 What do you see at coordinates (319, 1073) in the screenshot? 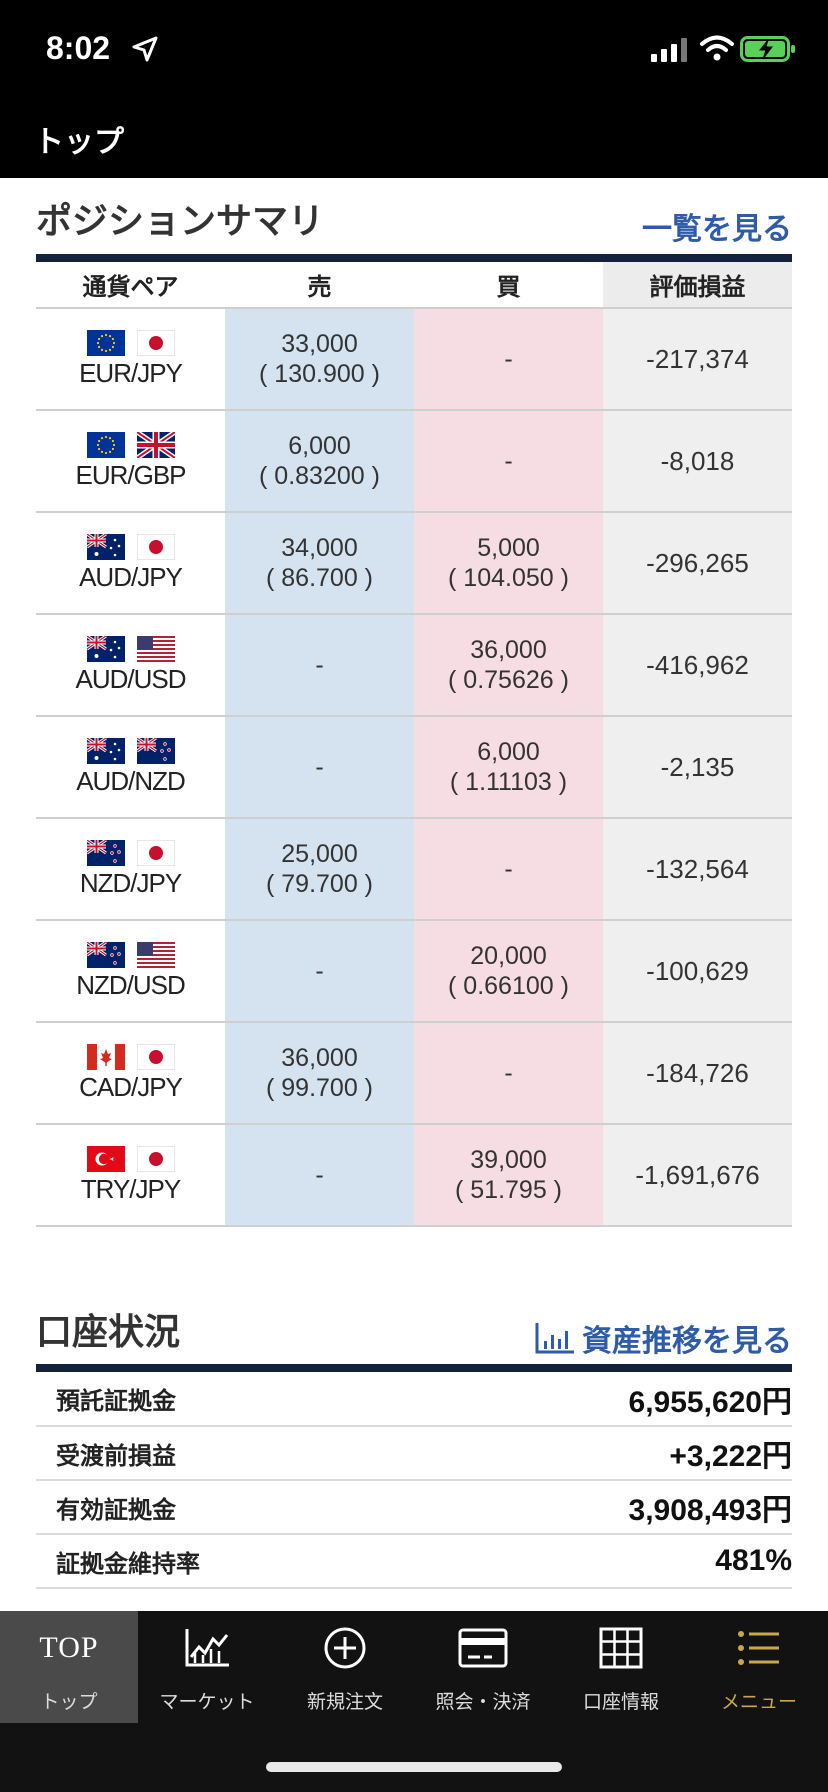
I see `sell-cell: 36,000( 99.700 )` at bounding box center [319, 1073].